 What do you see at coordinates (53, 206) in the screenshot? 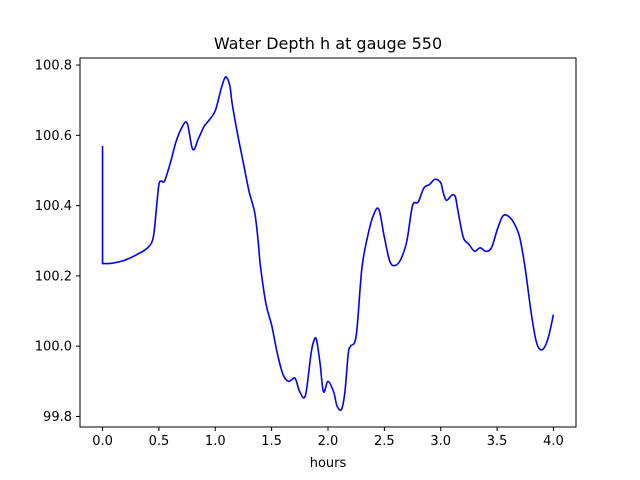
I see `y-tick-label: 100.4` at bounding box center [53, 206].